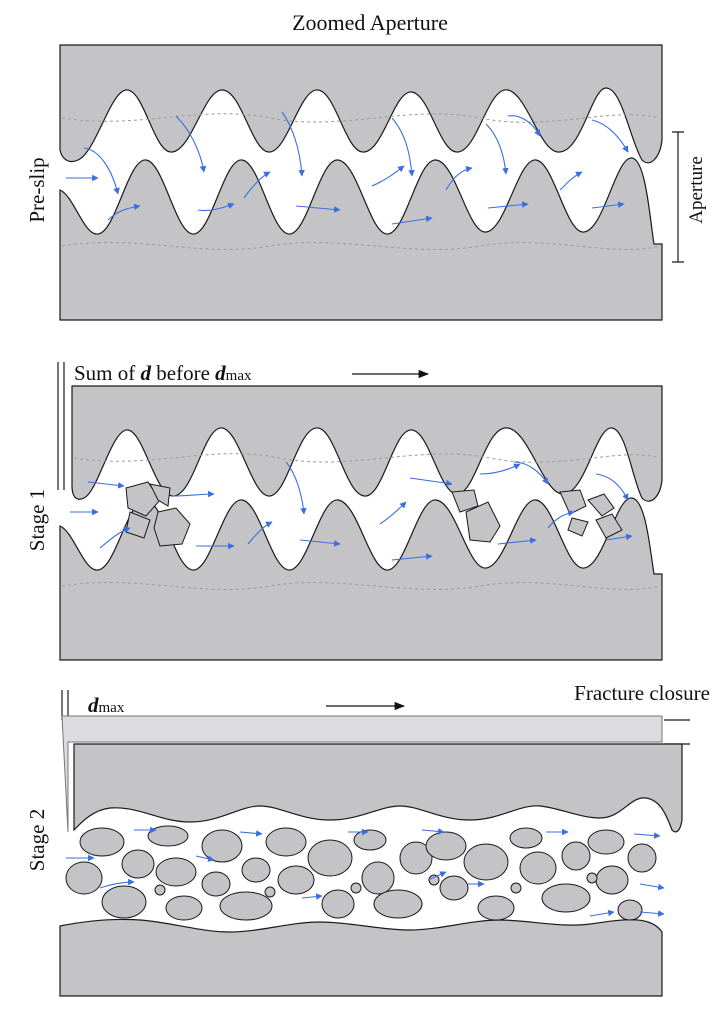 The image size is (721, 1012). What do you see at coordinates (370, 22) in the screenshot?
I see `figure-title: Zoomed Aperture` at bounding box center [370, 22].